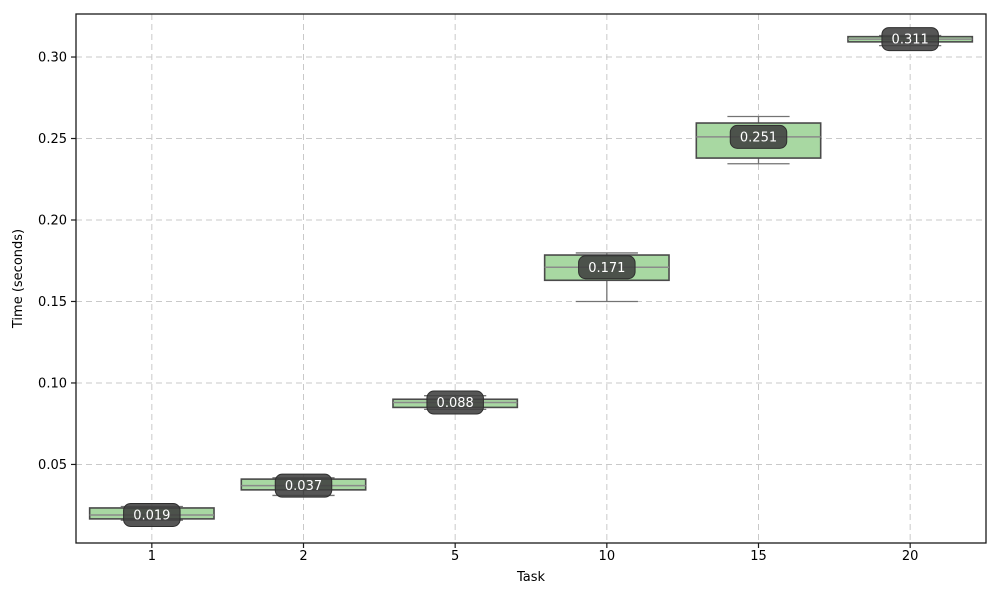 The height and width of the screenshot is (600, 1000). Describe the element at coordinates (758, 556) in the screenshot. I see `x-tick-label: 15` at that location.